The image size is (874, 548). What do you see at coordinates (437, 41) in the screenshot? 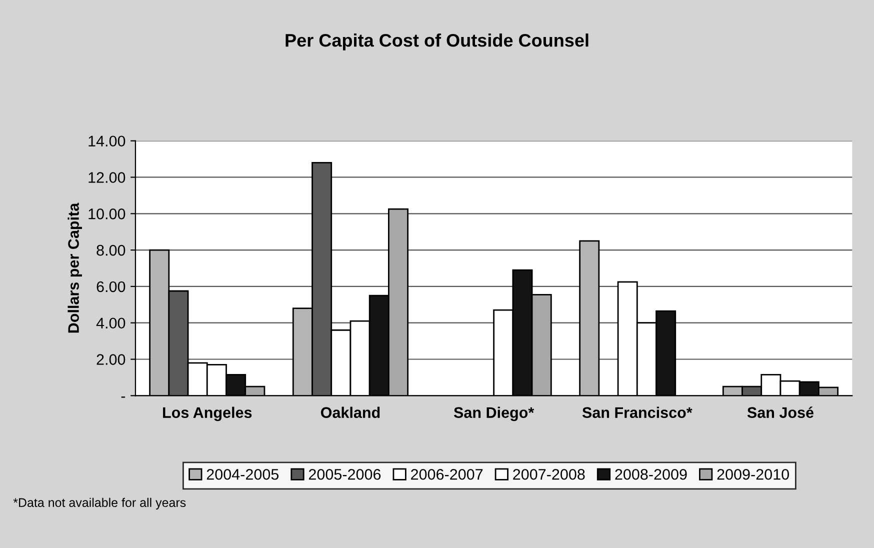
I see `chart-title: Per Capita Cost of Outside Counsel` at bounding box center [437, 41].